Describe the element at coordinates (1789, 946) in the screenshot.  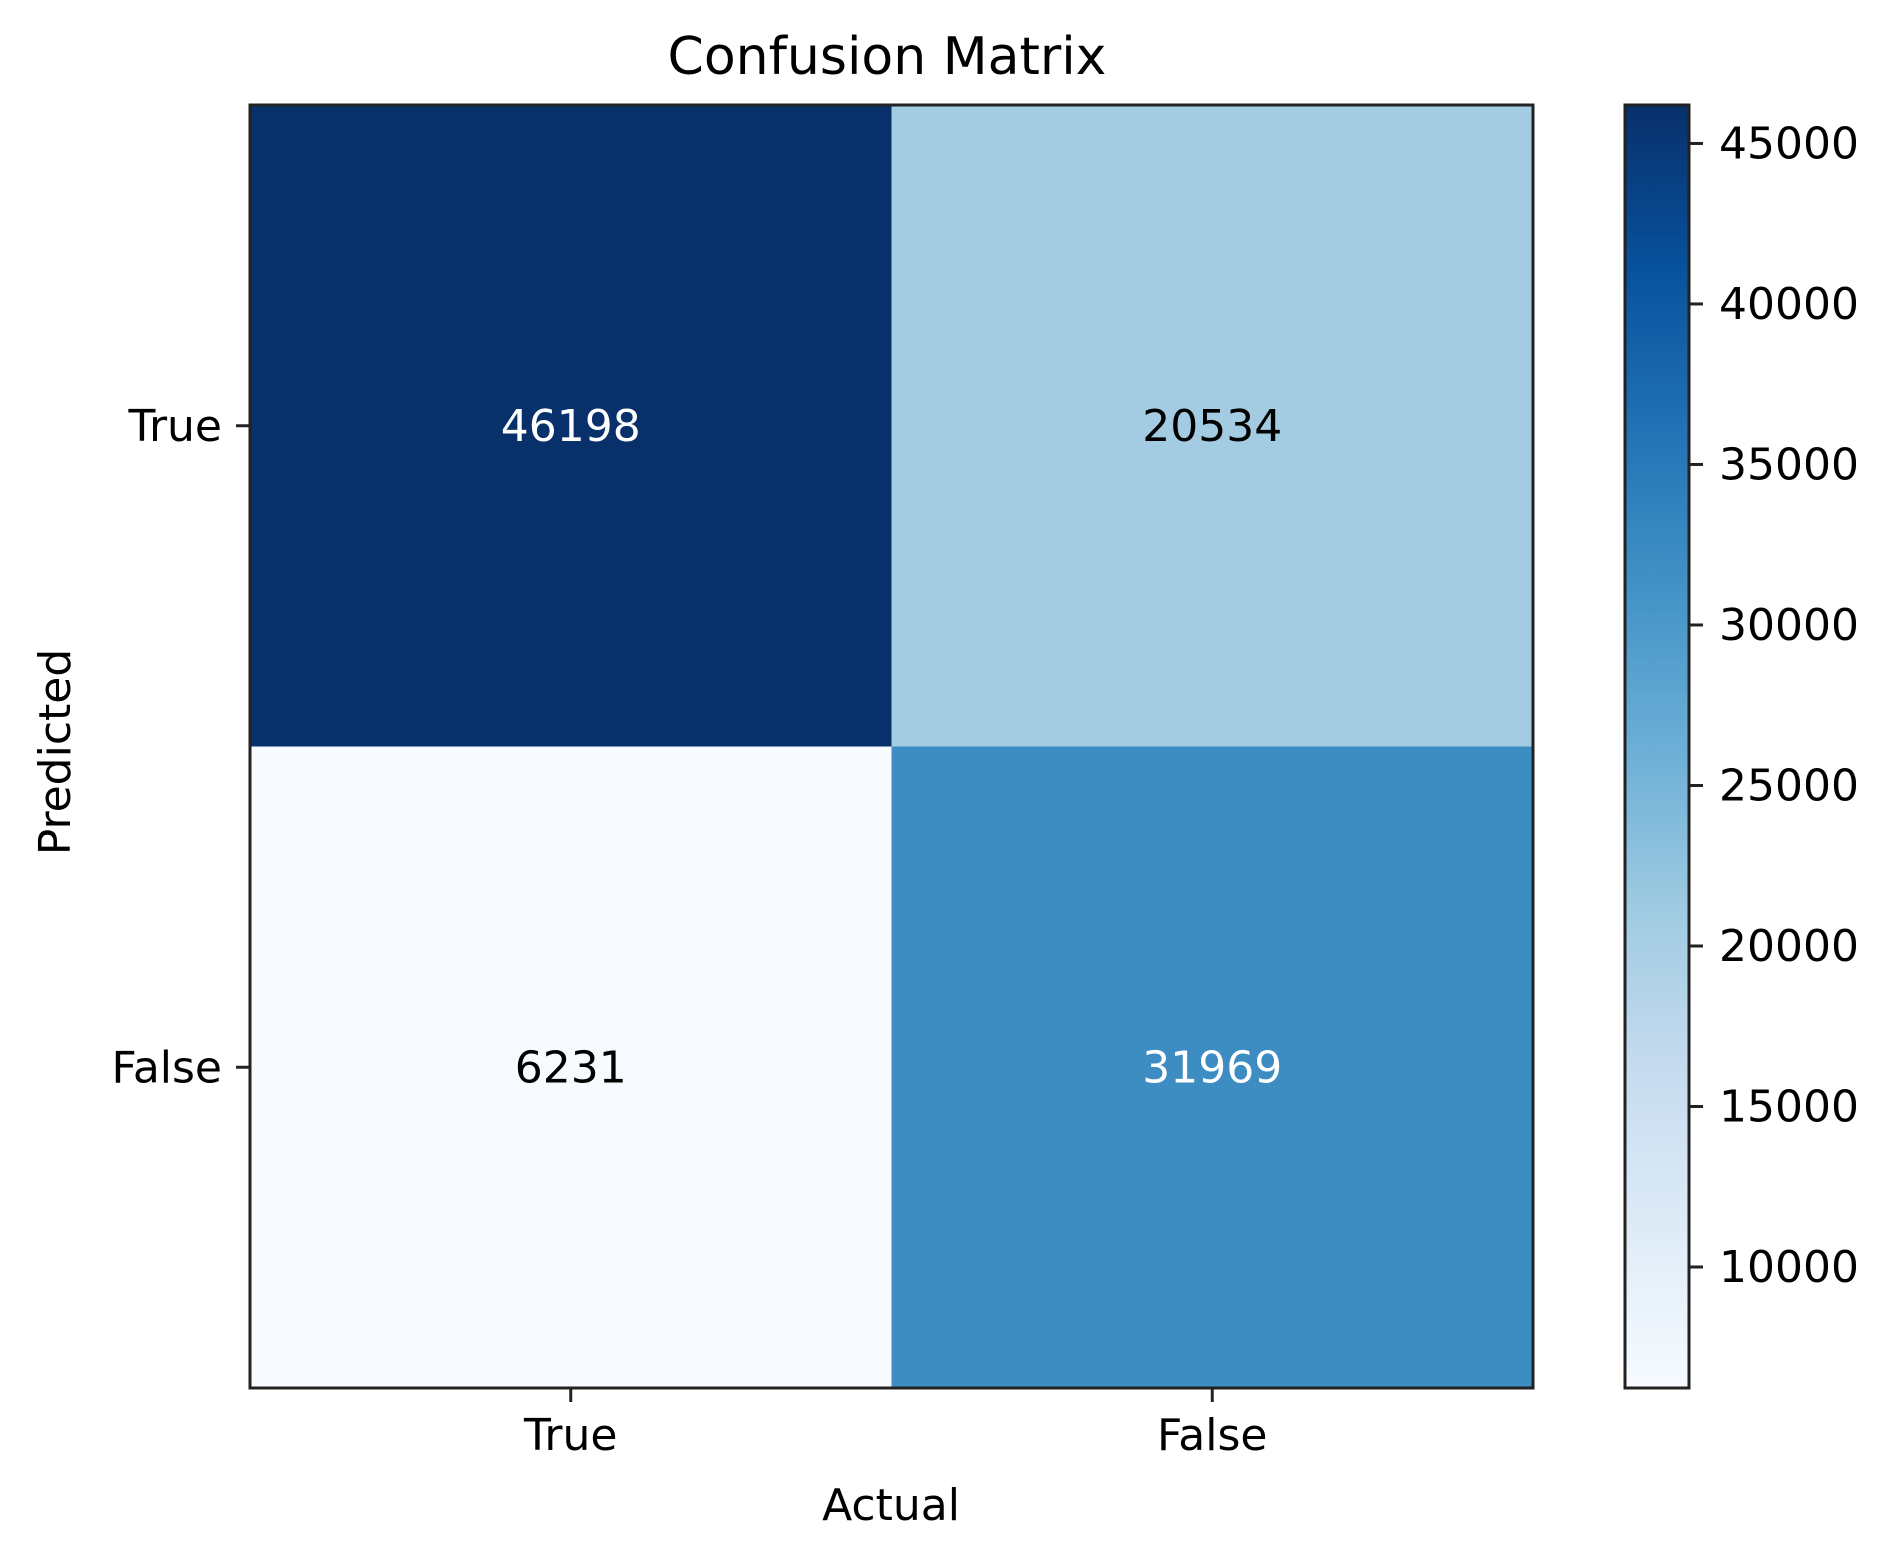
I see `colorbar-tick-label: 20000` at that location.